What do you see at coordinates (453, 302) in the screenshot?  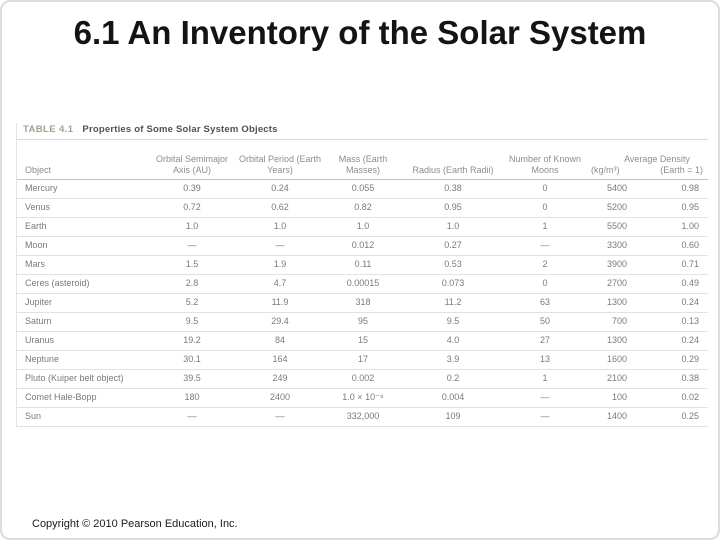 I see `table-cell: 11.2` at bounding box center [453, 302].